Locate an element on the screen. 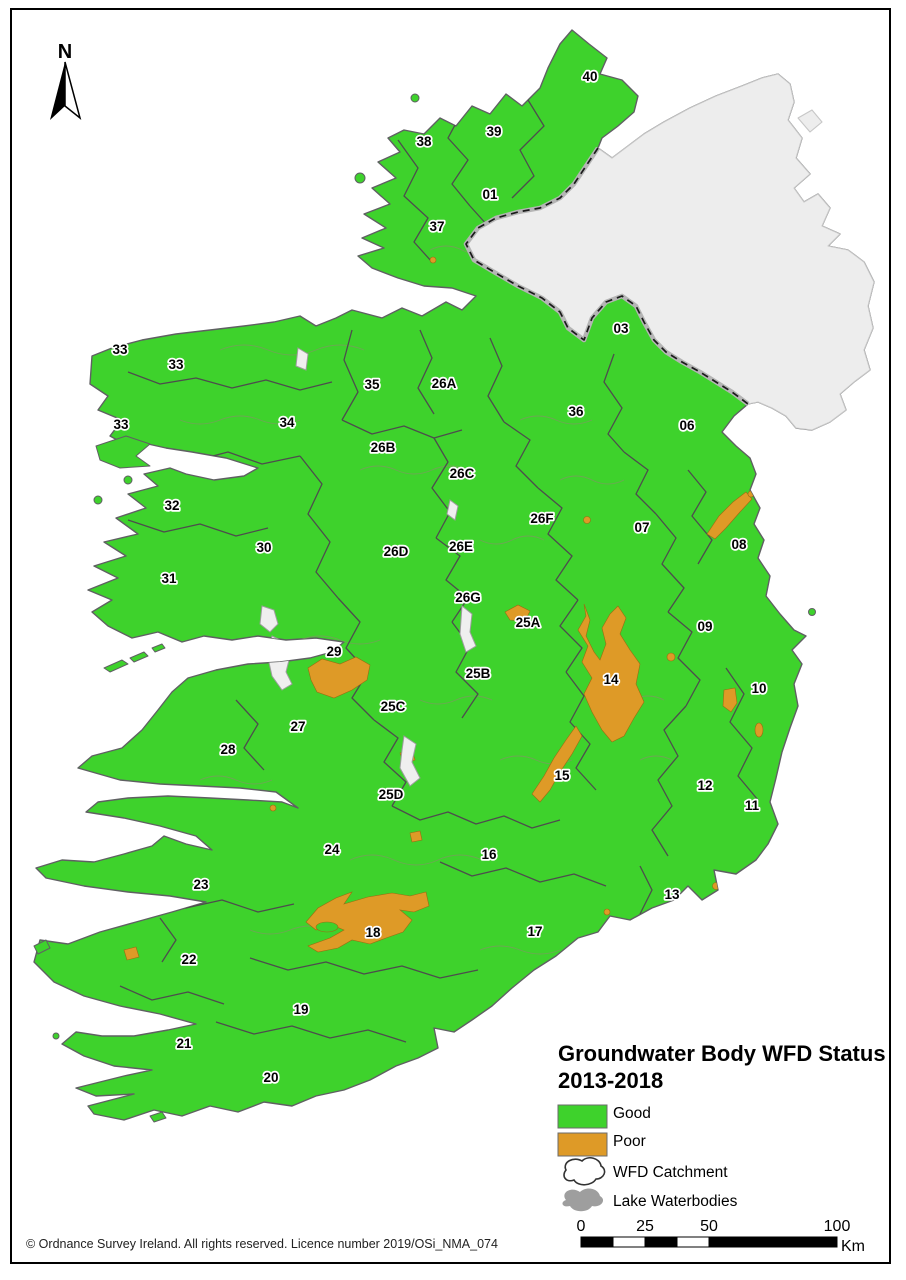 This screenshot has height=1280, width=906. lough-allen is located at coordinates (452, 510).